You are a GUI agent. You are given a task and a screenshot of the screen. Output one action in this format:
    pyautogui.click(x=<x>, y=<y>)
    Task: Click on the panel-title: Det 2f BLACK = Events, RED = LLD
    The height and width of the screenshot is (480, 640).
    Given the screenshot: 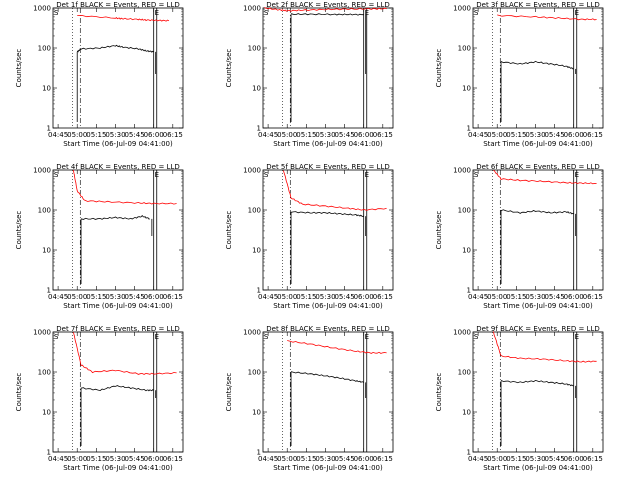 What is the action you would take?
    pyautogui.click(x=327, y=5)
    